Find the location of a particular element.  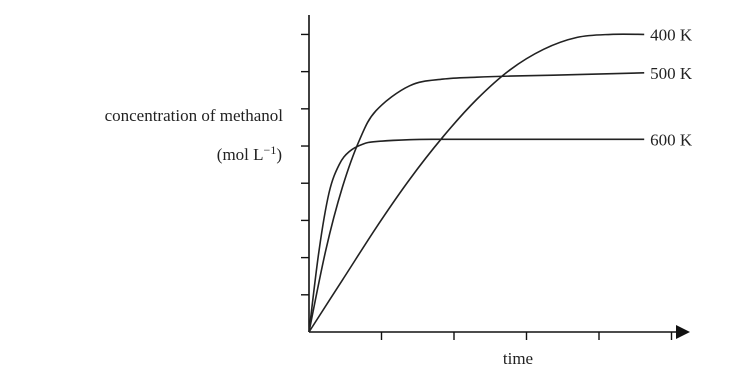

series-label-600k: 600 K is located at coordinates (671, 139).